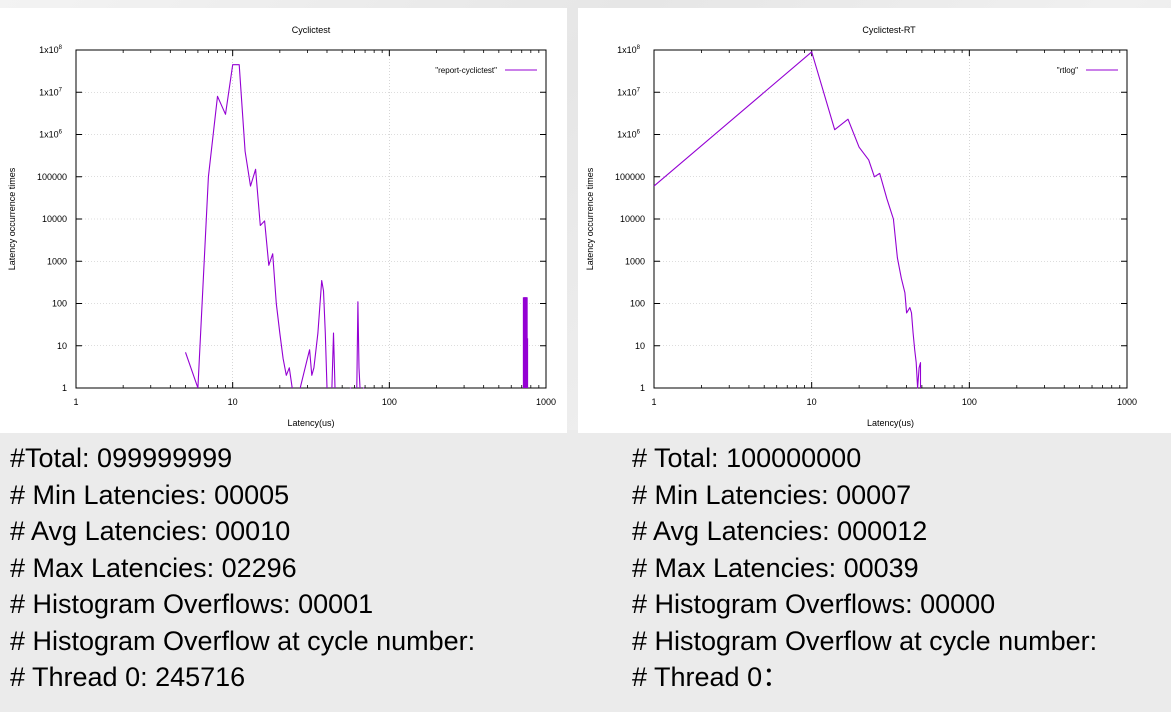  I want to click on stat-total: #Total: 099999999, so click(121, 458).